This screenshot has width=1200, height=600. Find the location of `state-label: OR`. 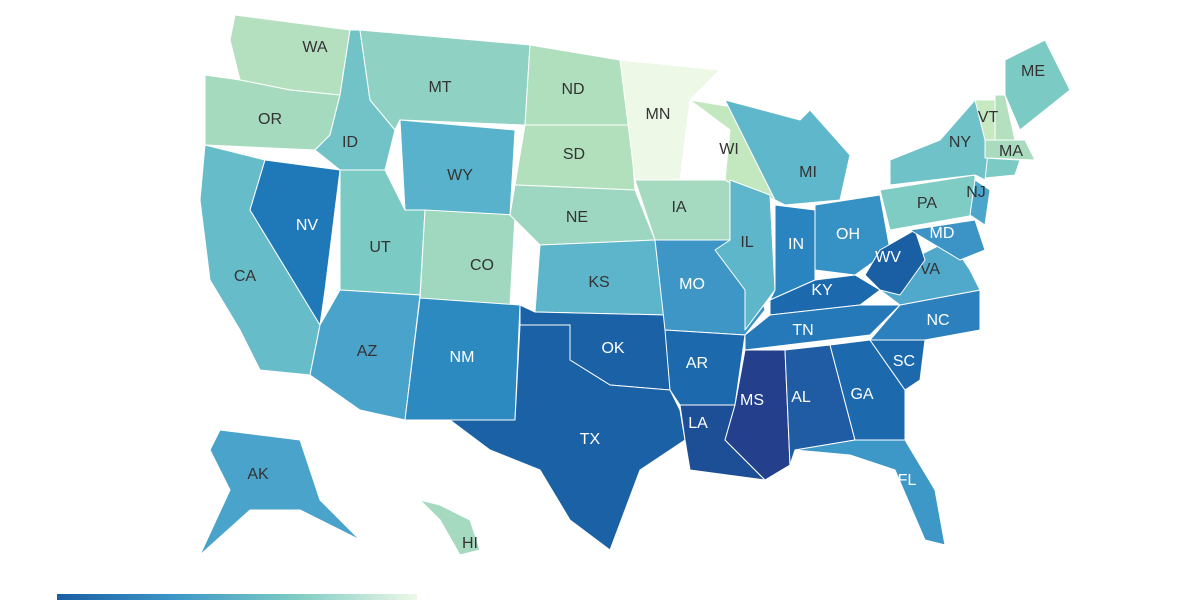

state-label: OR is located at coordinates (270, 119).